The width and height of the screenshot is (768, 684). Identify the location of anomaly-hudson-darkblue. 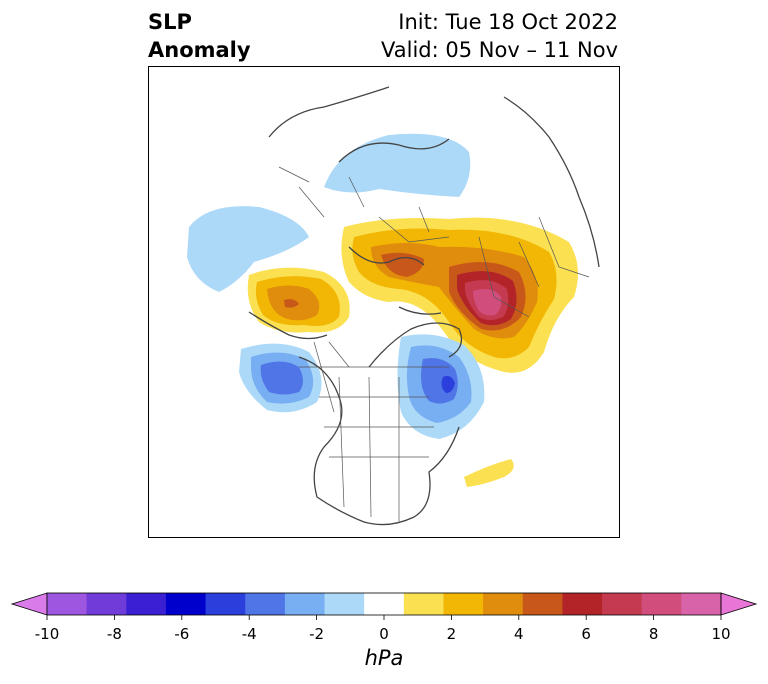
(448, 384).